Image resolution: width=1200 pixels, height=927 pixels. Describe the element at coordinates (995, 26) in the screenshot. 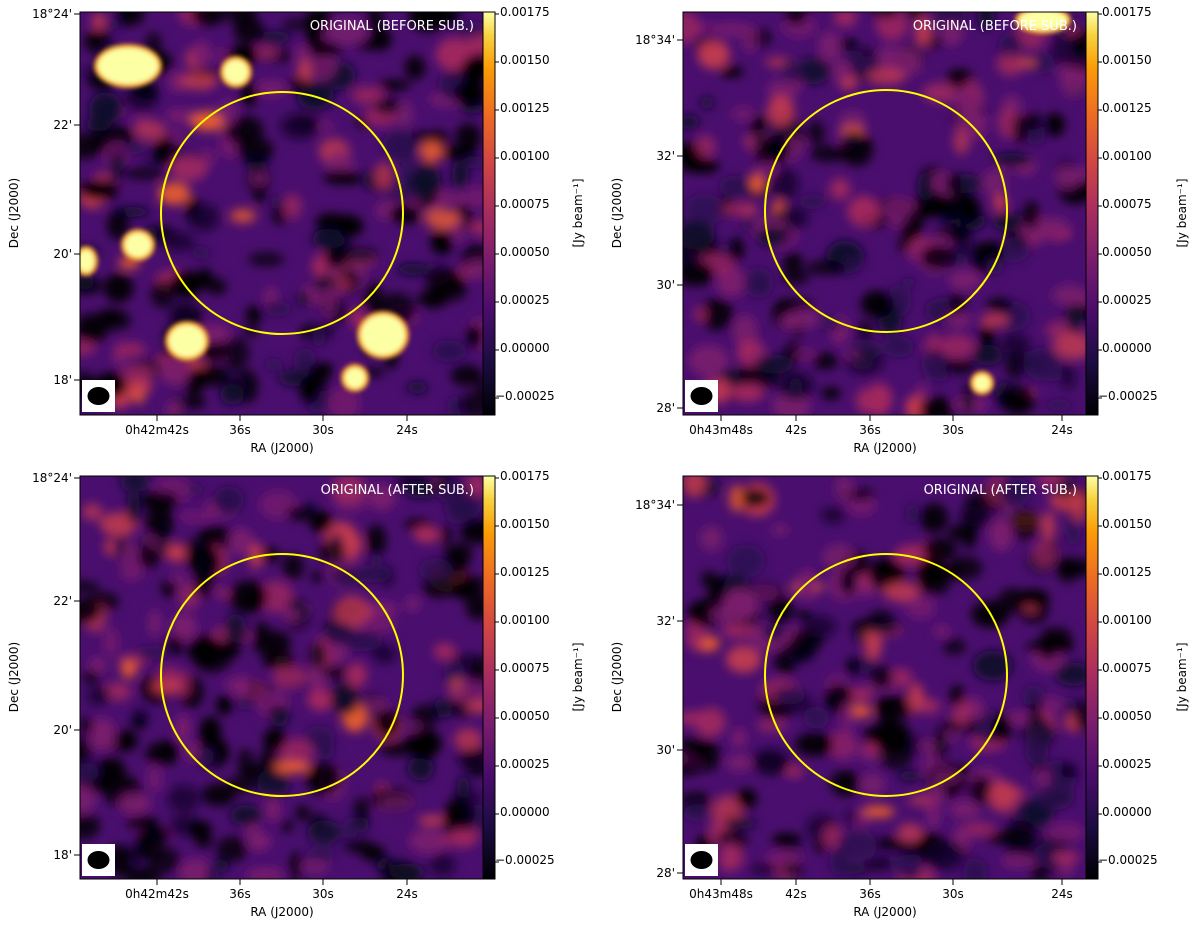

I see `panel-1-label: ORIGINAL (BEFORE SUB.)` at that location.